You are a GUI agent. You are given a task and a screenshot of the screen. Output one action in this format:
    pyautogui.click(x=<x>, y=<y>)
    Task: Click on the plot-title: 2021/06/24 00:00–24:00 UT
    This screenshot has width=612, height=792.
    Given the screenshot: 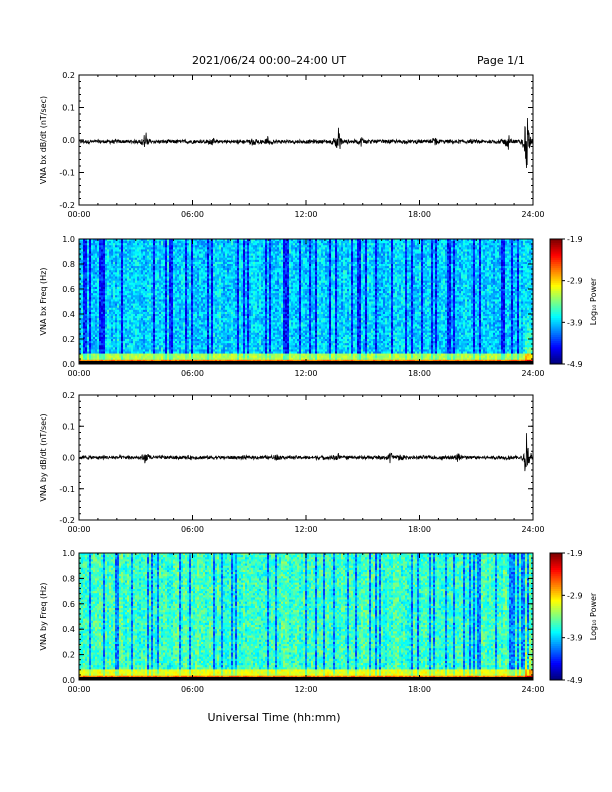 What is the action you would take?
    pyautogui.click(x=269, y=60)
    